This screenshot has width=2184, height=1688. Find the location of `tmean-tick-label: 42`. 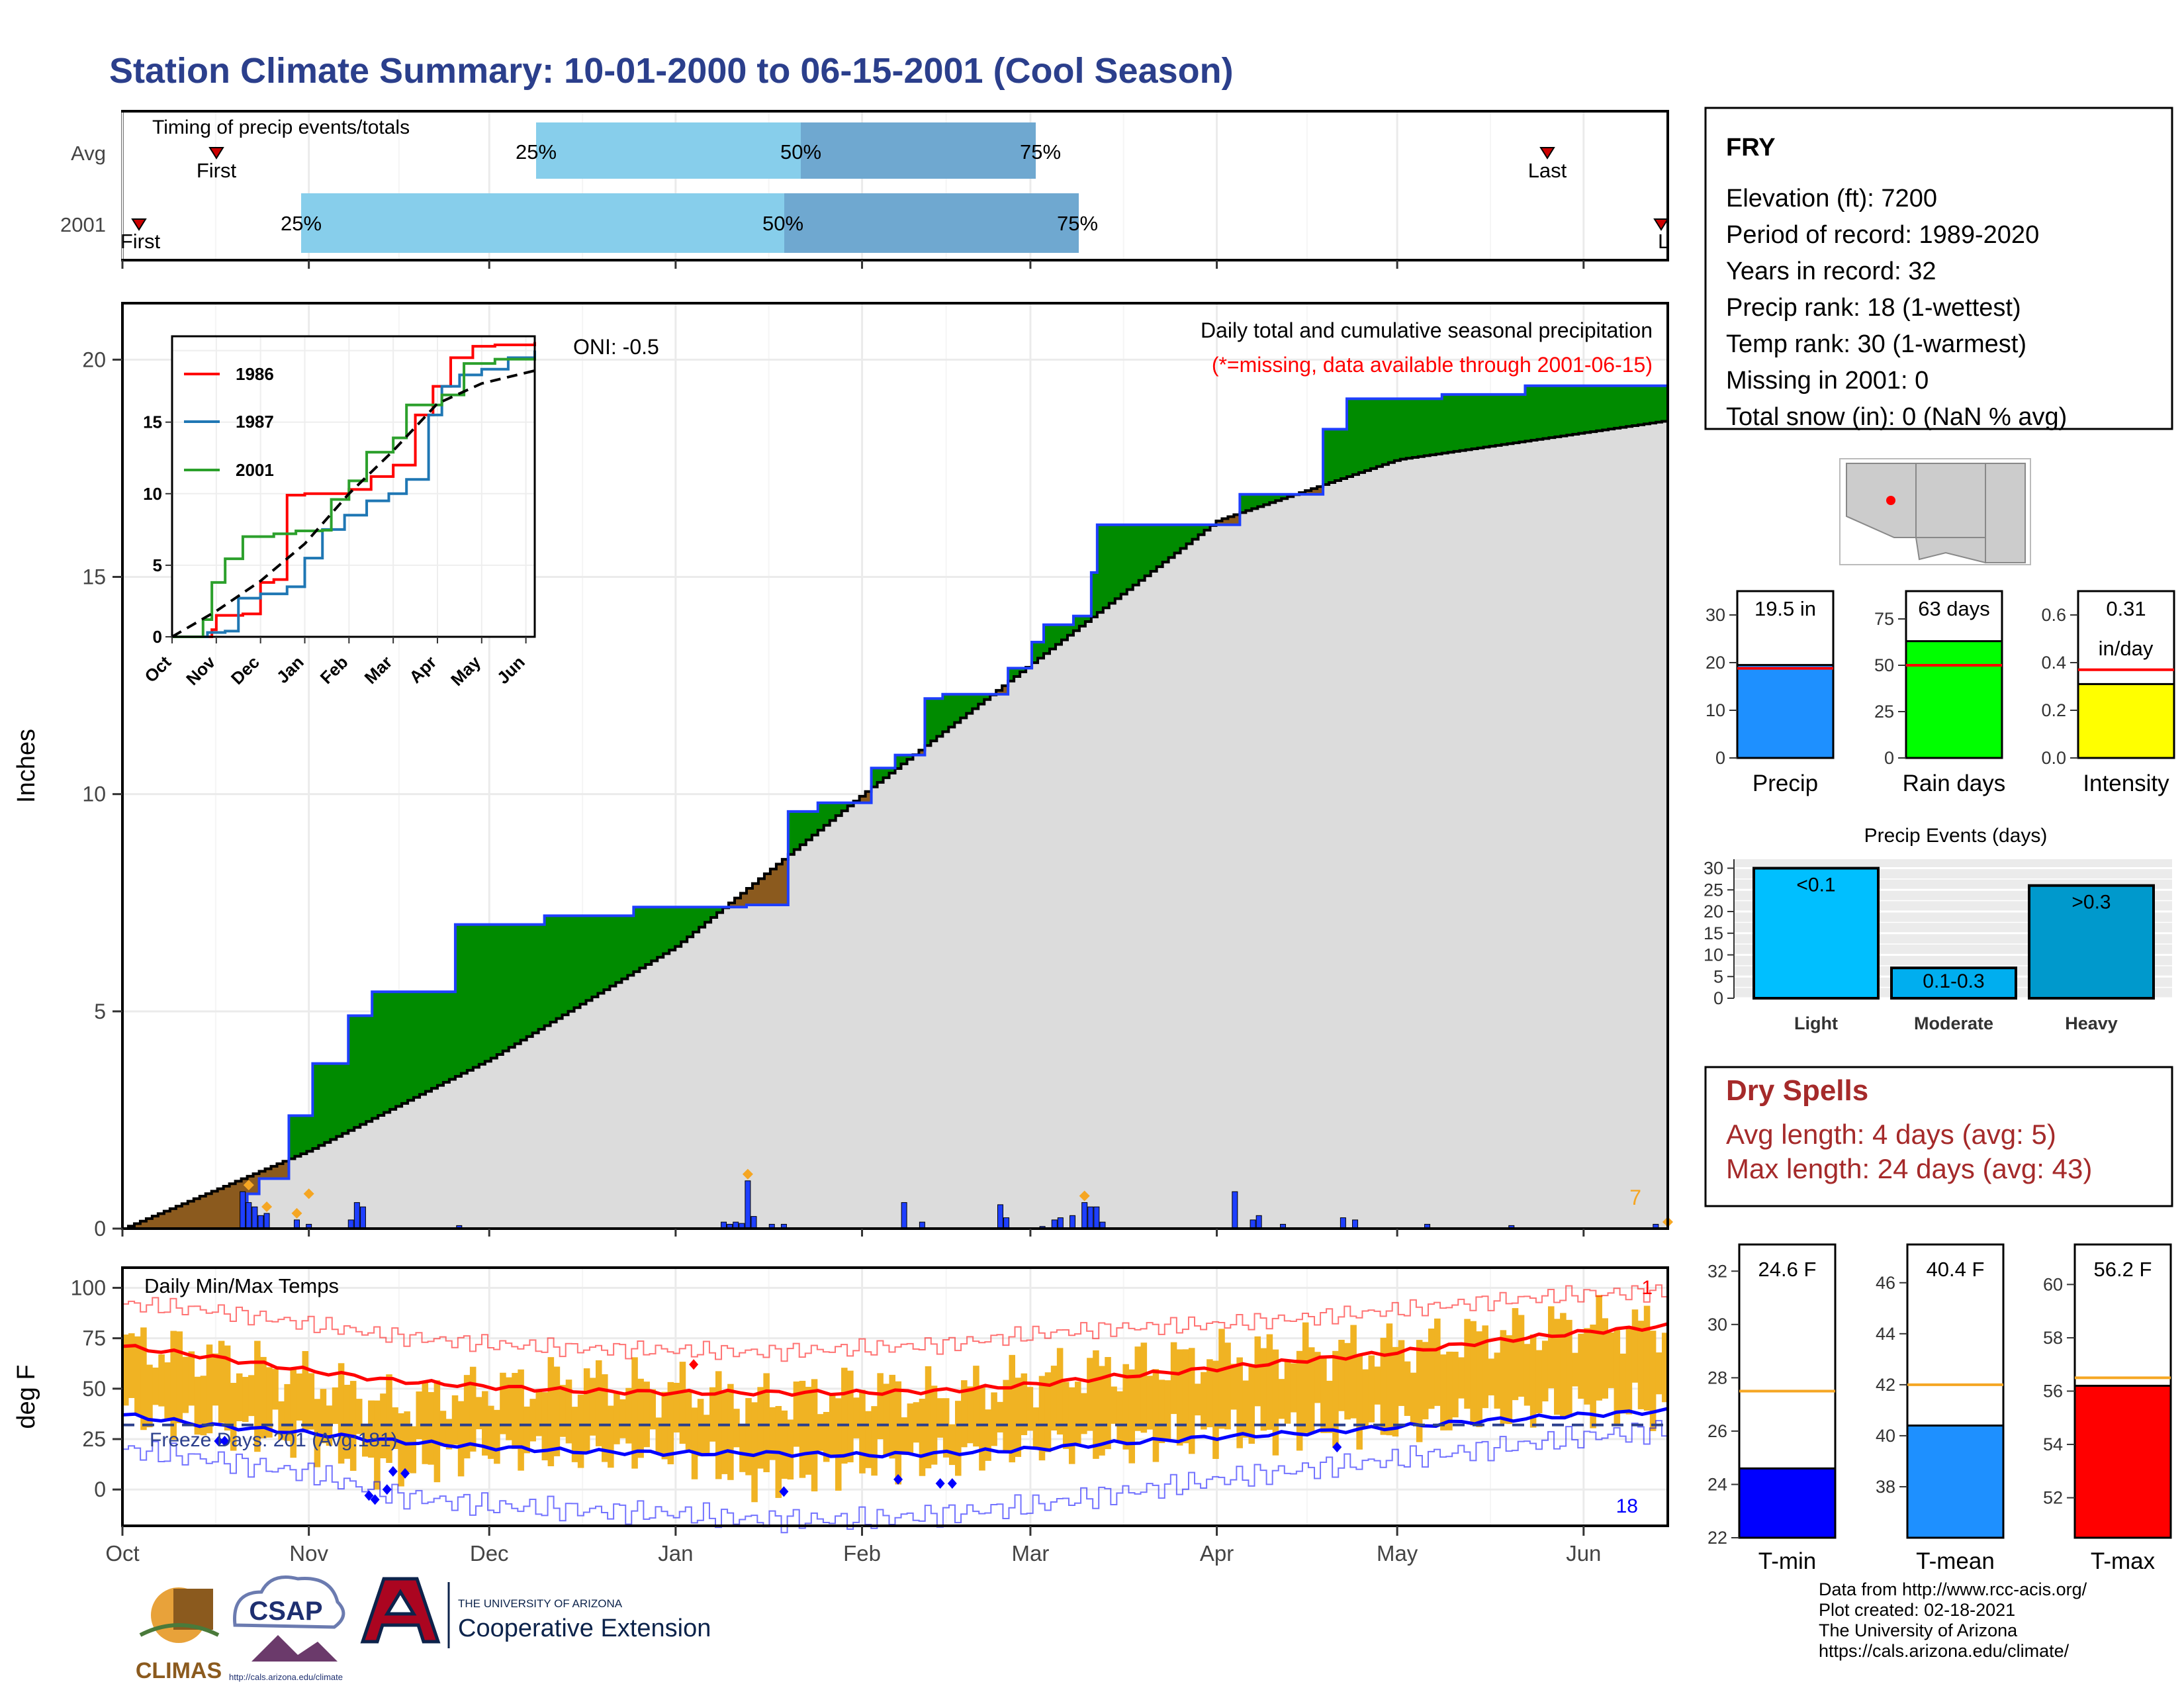

tmean-tick-label: 42 is located at coordinates (1885, 1385).